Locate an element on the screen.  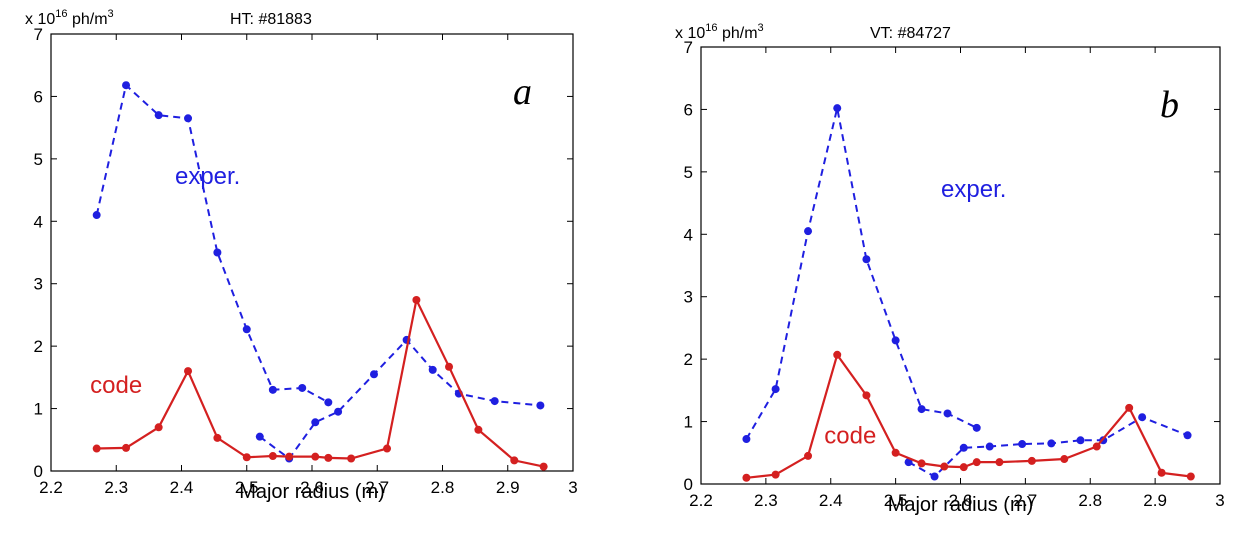
y-tick-label: 7 is located at coordinates (38, 34).